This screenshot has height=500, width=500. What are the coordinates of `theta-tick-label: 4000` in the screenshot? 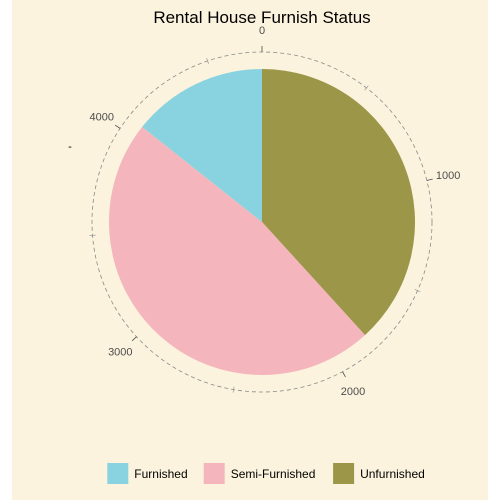 It's located at (101, 117).